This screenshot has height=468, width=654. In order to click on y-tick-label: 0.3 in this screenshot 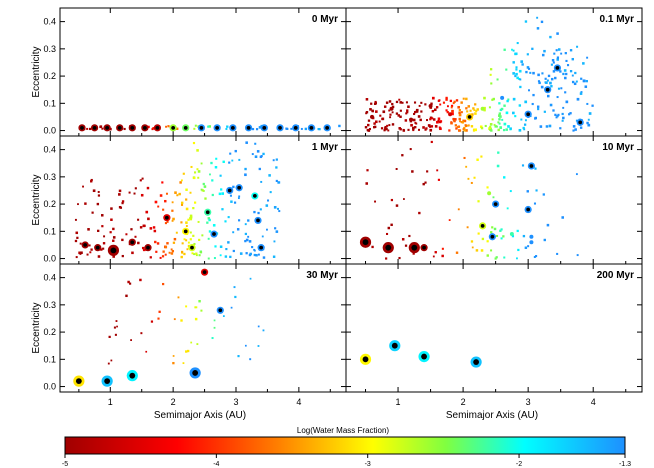, I will do `click(49, 49)`.